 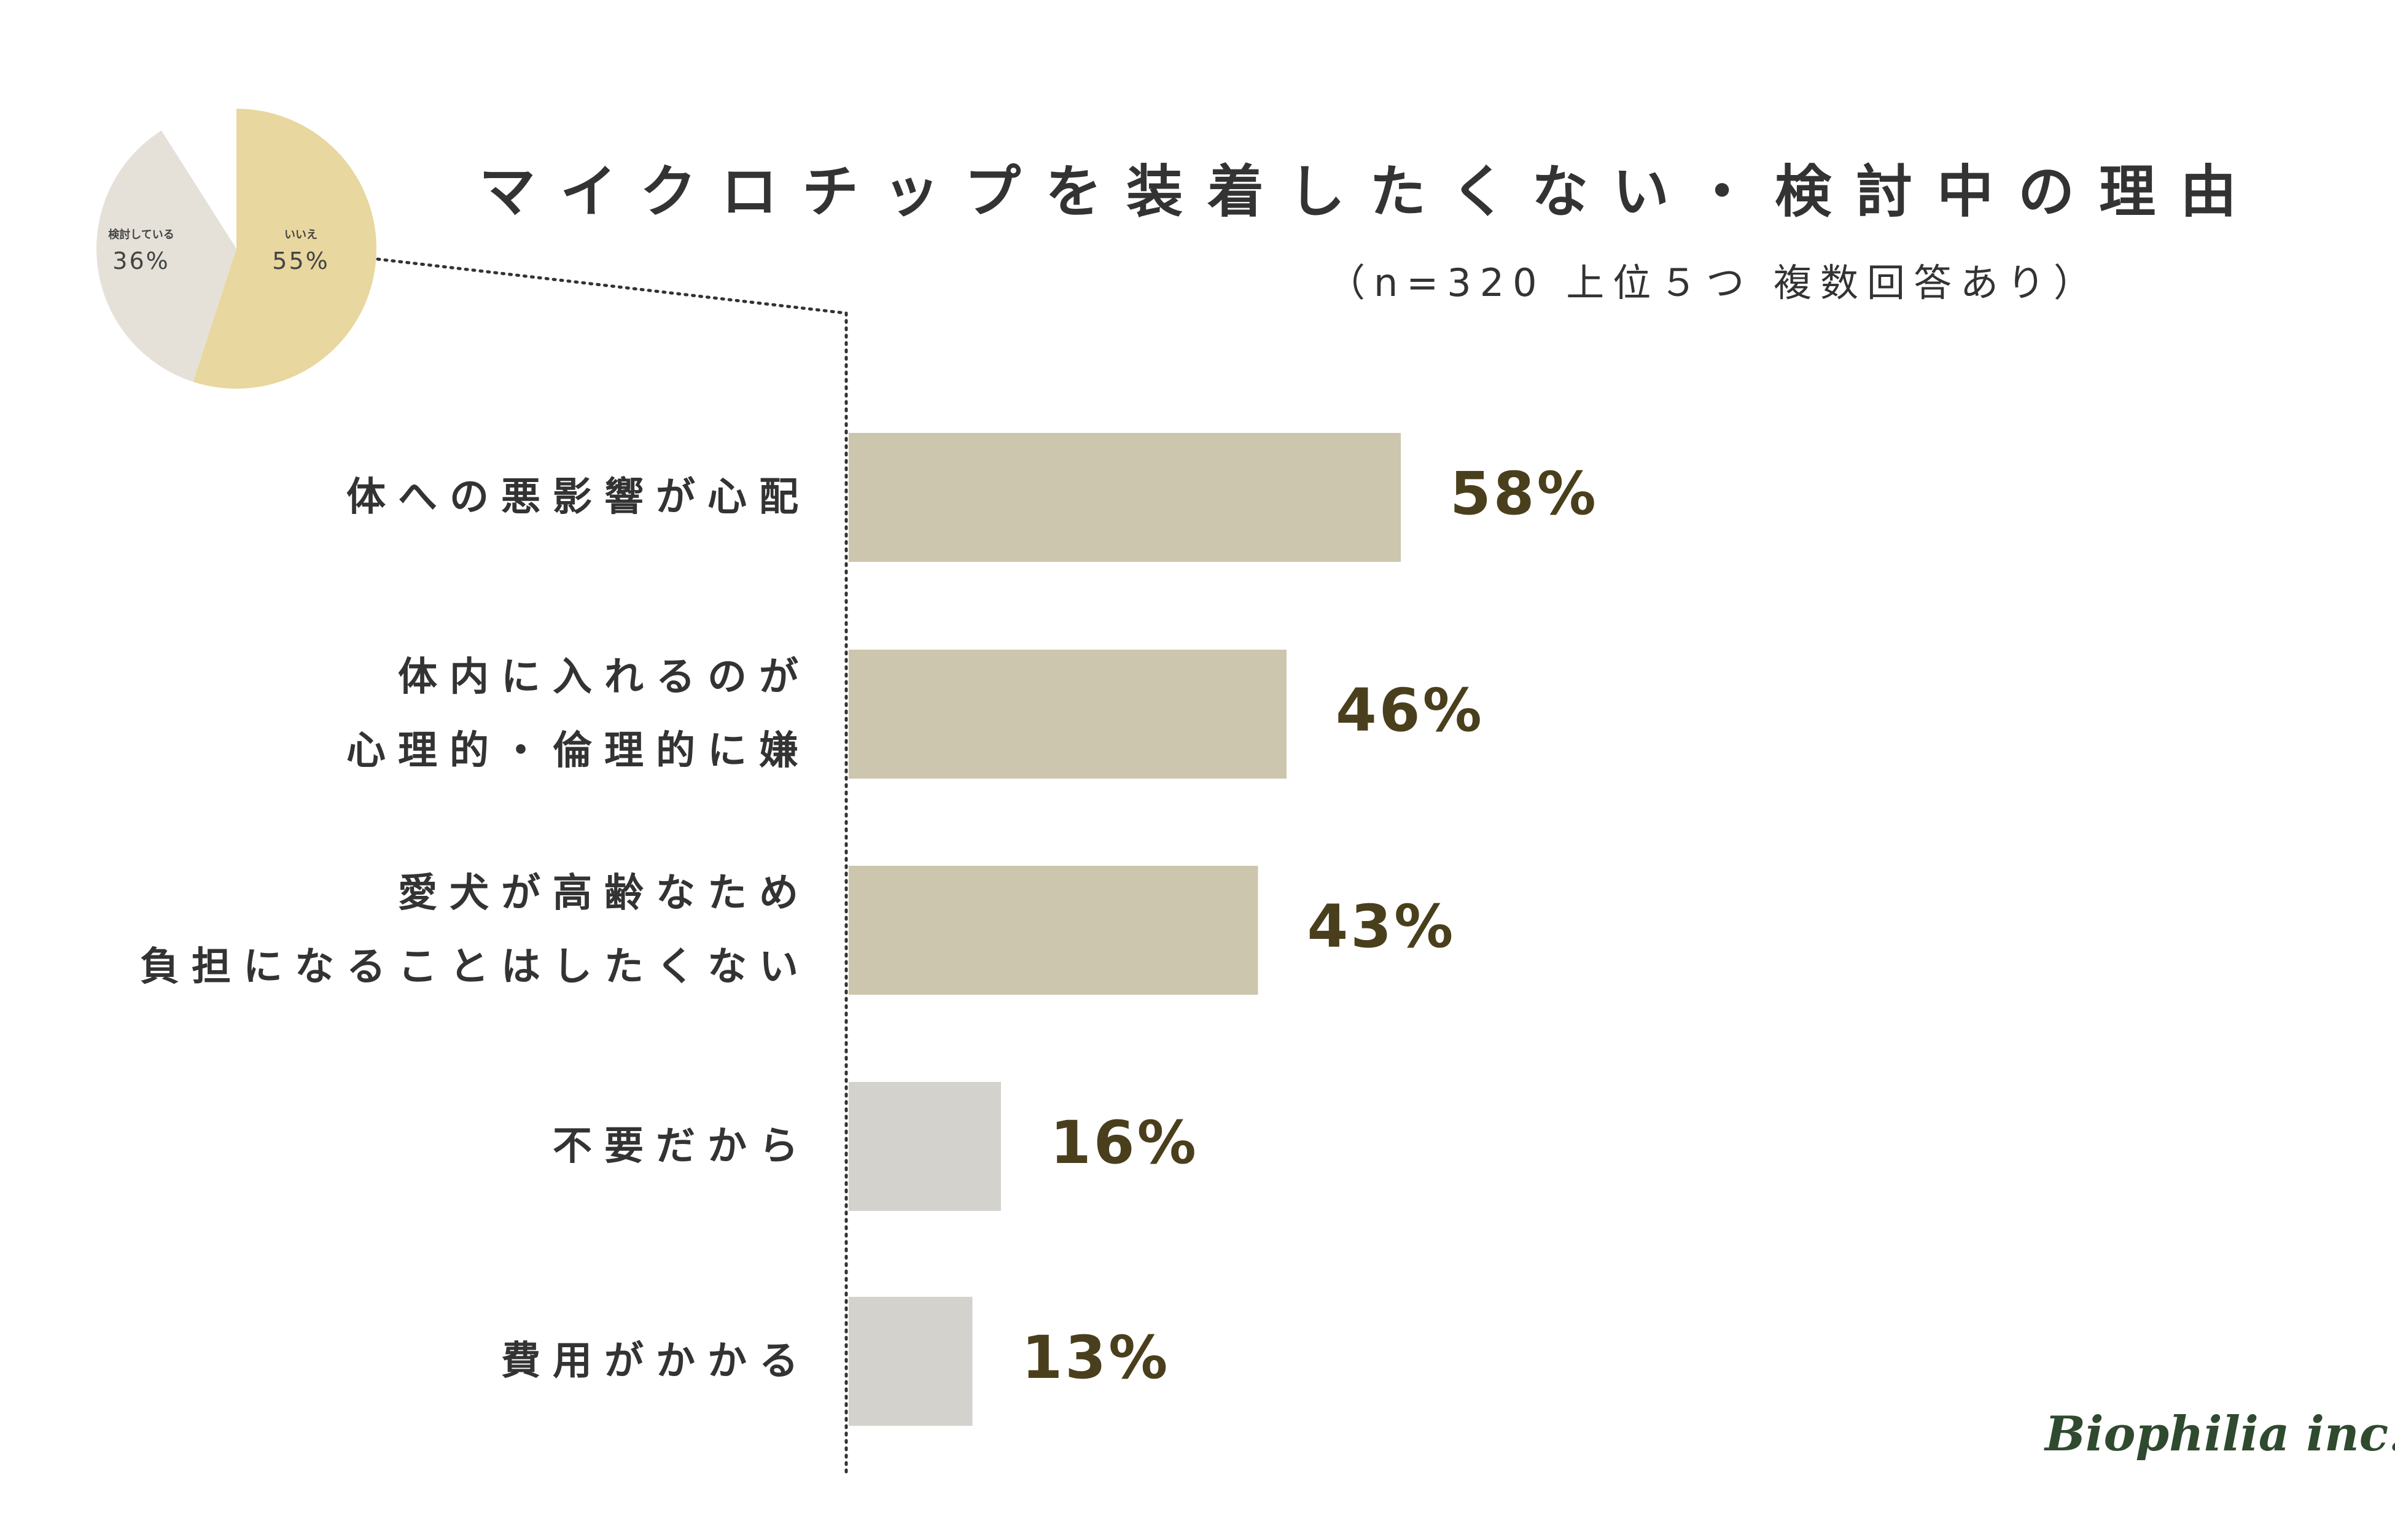 What do you see at coordinates (604, 677) in the screenshot?
I see `category-label-line: 体内に入れるのが` at bounding box center [604, 677].